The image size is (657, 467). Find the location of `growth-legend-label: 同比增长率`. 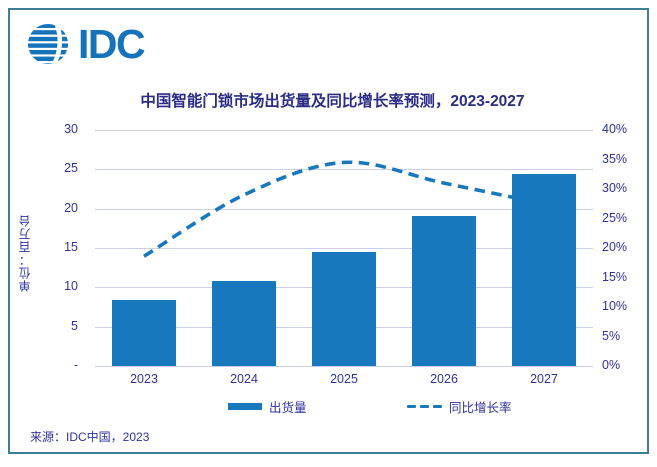

growth-legend-label: 同比增长率 is located at coordinates (480, 408).